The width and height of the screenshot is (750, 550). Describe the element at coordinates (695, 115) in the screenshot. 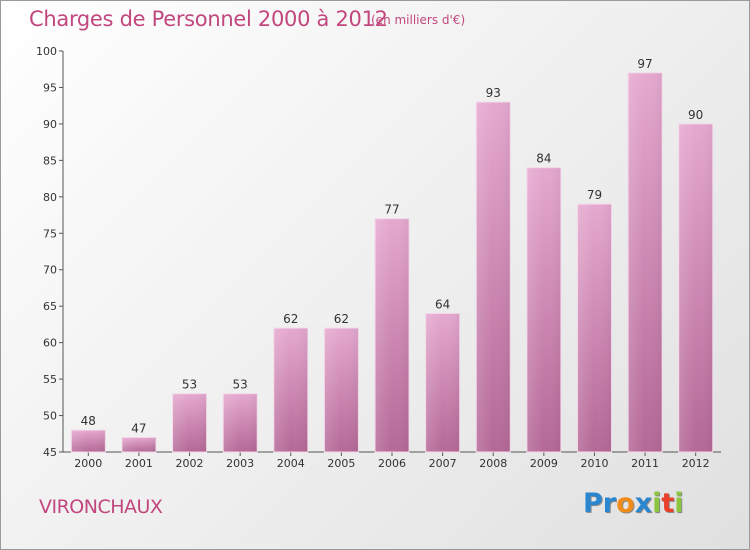

I see `data-label-2012: 90` at that location.